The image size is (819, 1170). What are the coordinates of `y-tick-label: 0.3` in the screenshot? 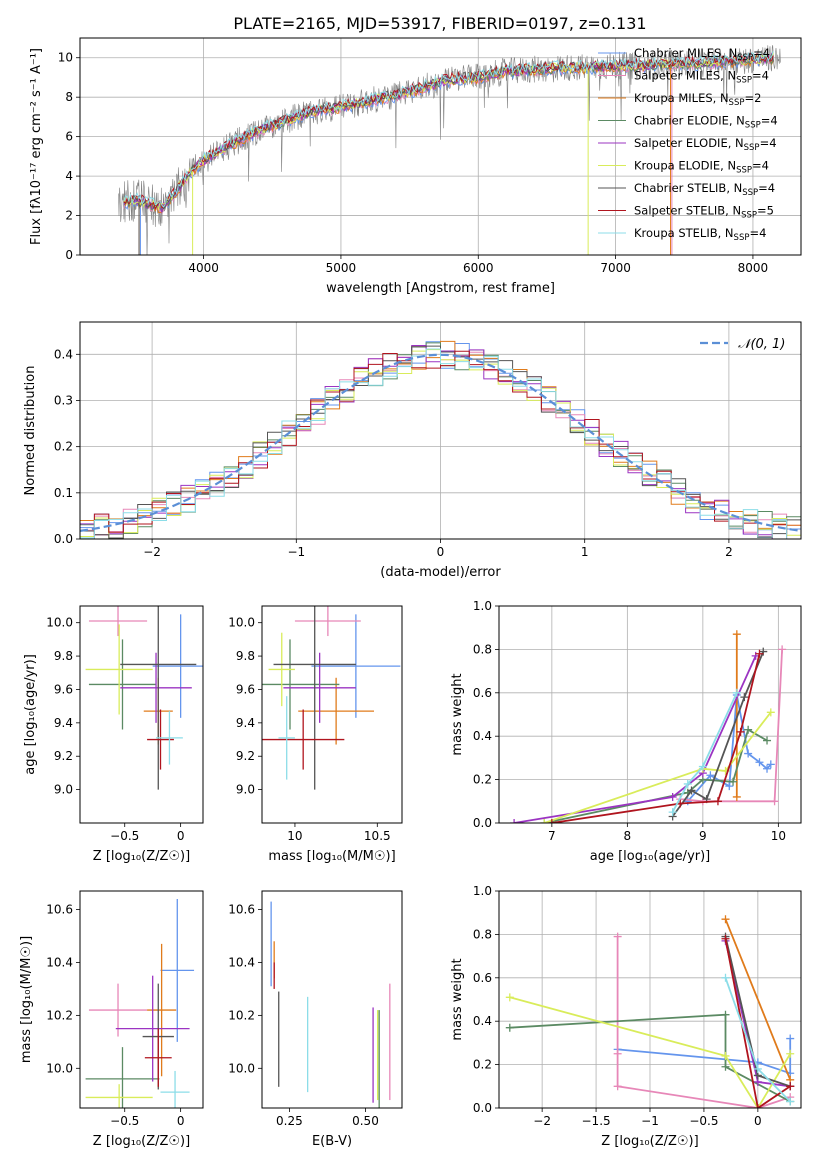 It's located at (63, 400).